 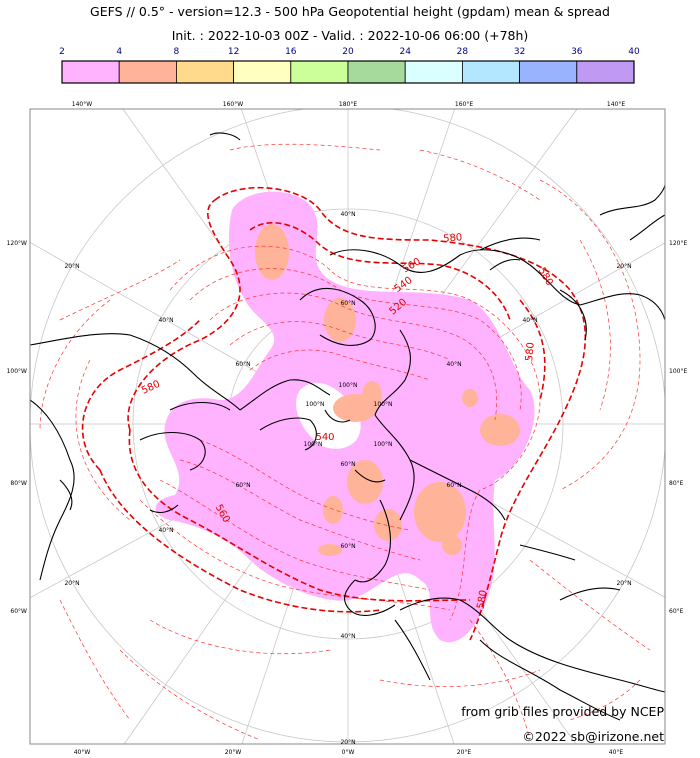 I want to click on meridian-label-top: 140°E, so click(x=616, y=104).